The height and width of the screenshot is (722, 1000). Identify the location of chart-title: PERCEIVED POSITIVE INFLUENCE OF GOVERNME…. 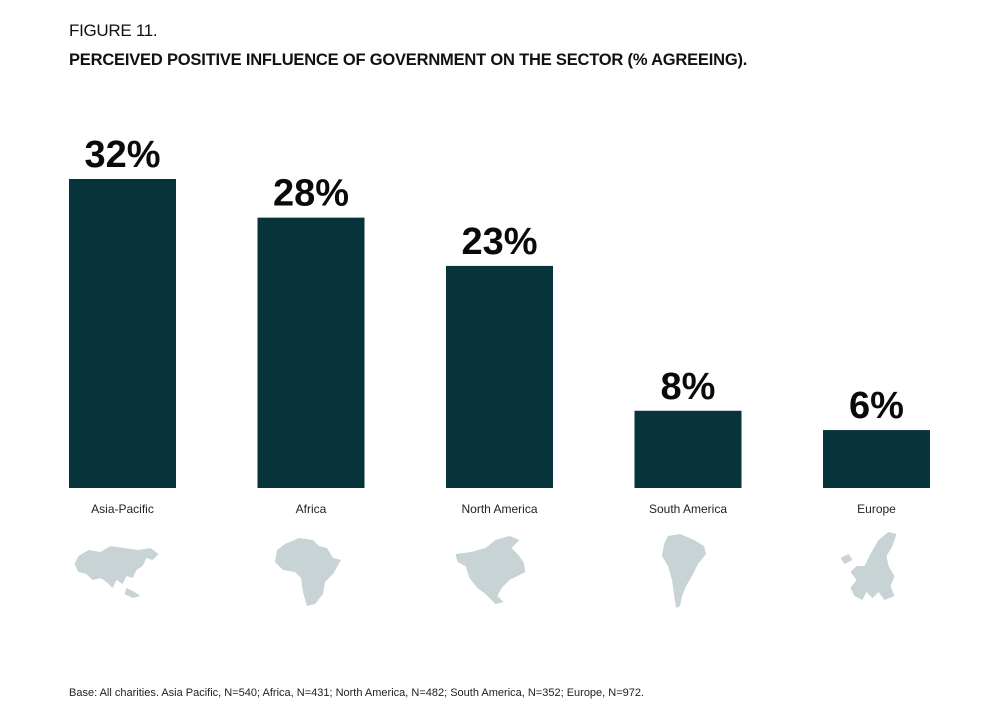
(408, 60).